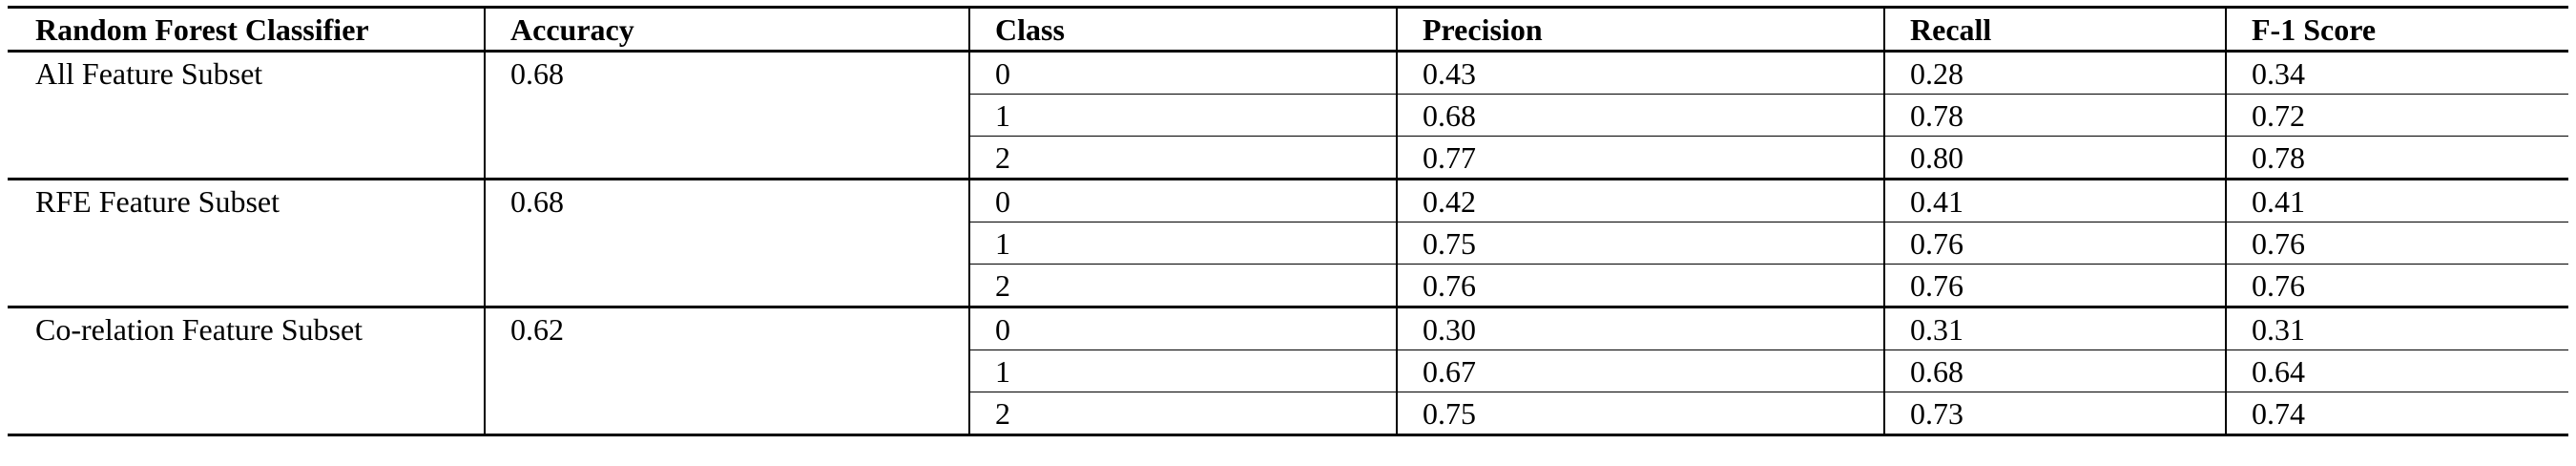  I want to click on table-row: 2 0.77 0.80 0.78, so click(1288, 158).